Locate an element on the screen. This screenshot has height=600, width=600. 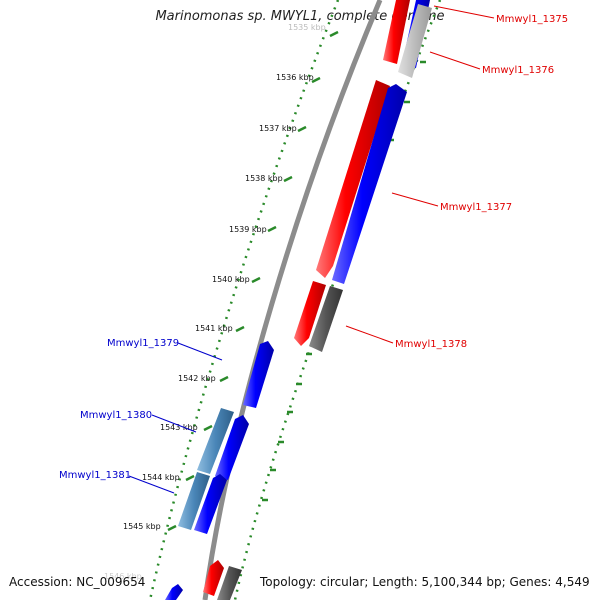
gene-feature-bottom-grey is located at coordinates (229, 583).